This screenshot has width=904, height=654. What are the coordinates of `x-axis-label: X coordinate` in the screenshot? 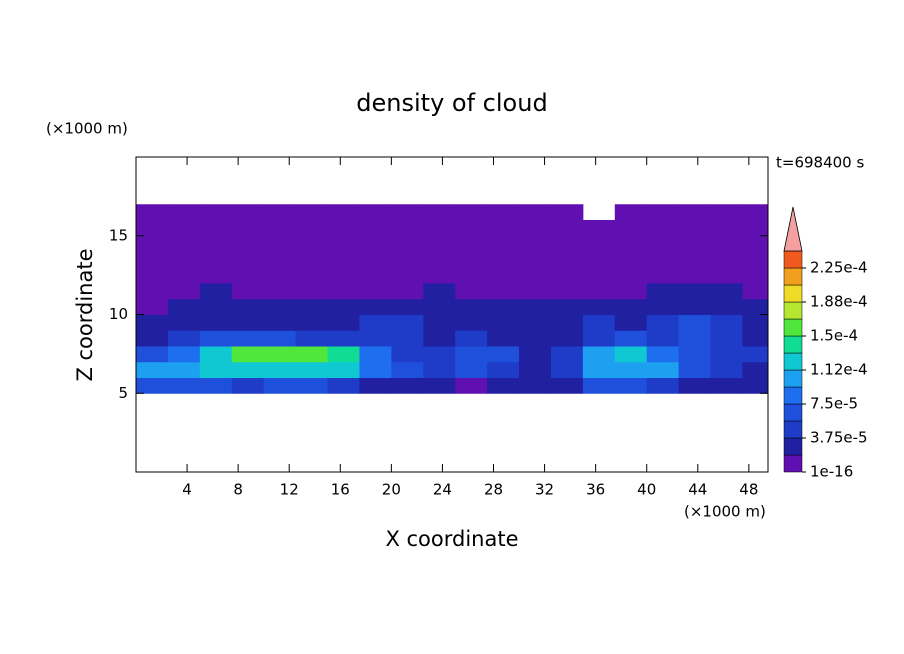 It's located at (451, 539).